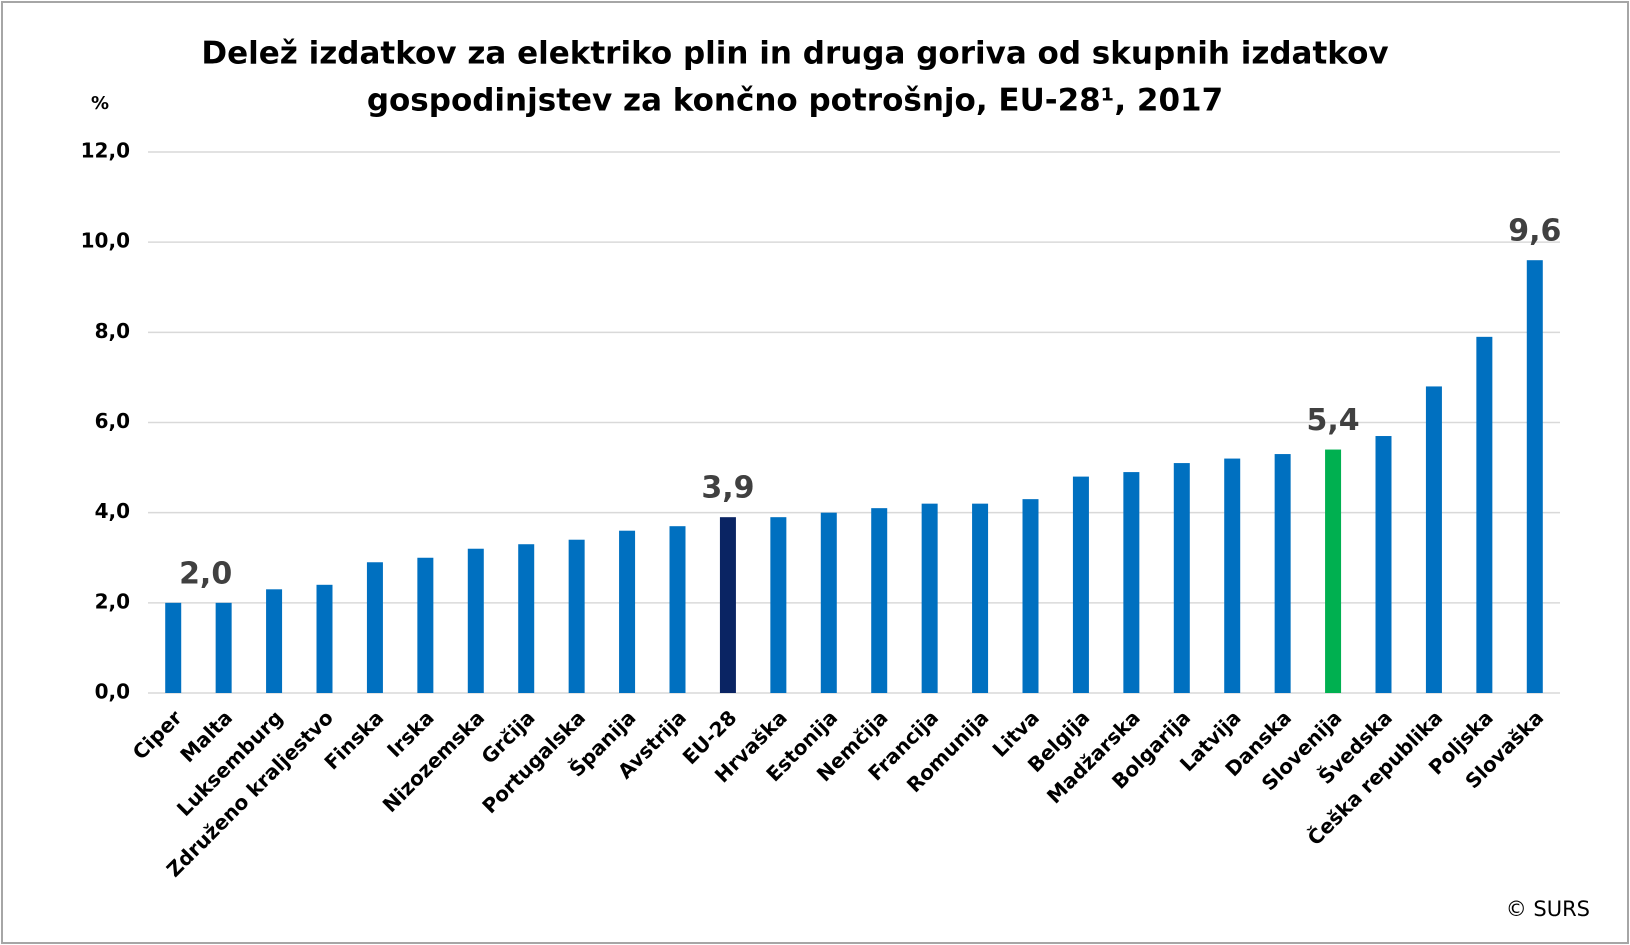 Image resolution: width=1630 pixels, height=945 pixels. I want to click on y-tick-label: 6,0, so click(112, 421).